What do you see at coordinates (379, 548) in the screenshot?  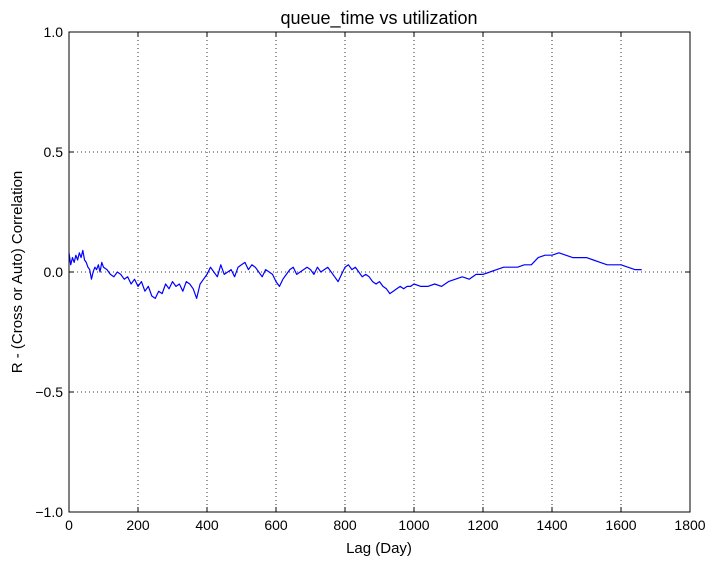 I see `x-axis-label: Lag (Day)` at bounding box center [379, 548].